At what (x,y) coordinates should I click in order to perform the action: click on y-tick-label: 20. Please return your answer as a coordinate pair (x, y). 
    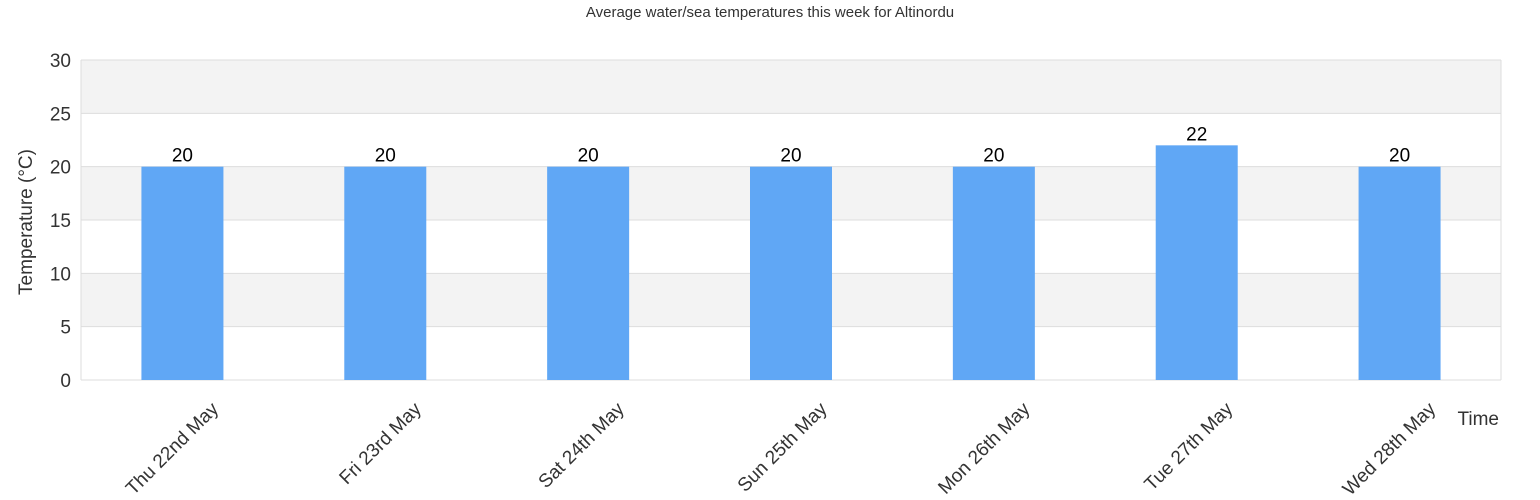
    Looking at the image, I should click on (60, 168).